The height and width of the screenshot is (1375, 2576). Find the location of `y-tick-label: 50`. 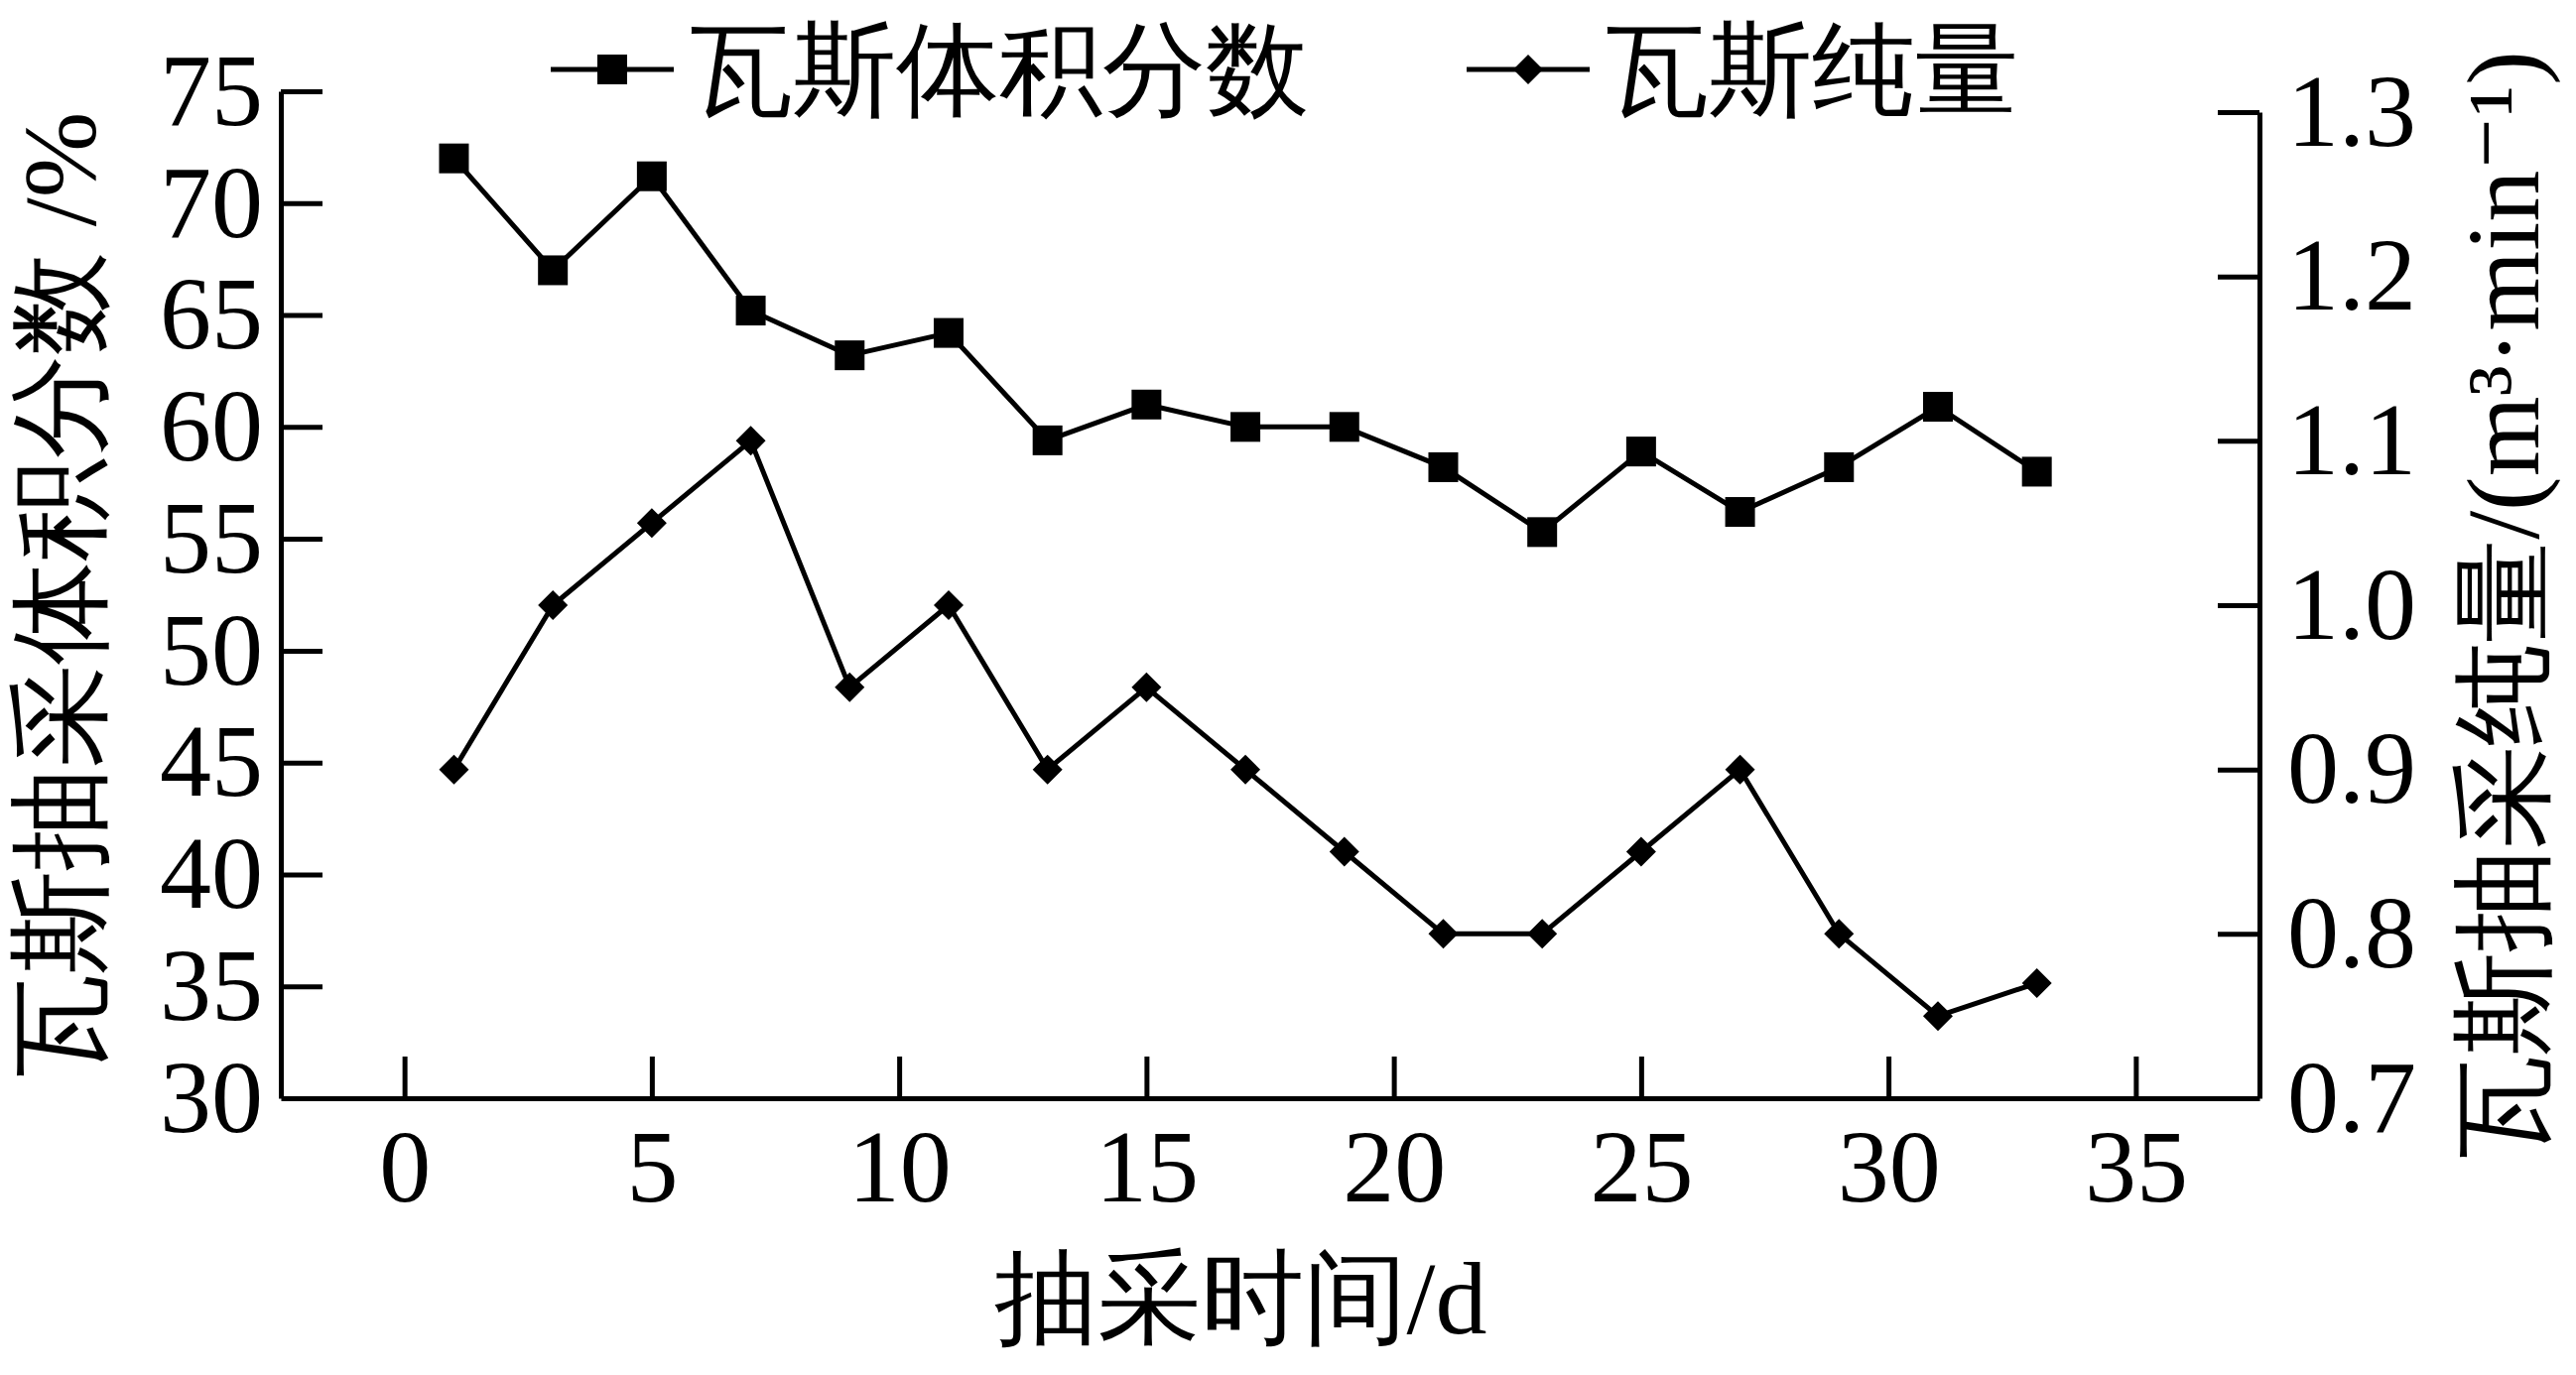

y-tick-label: 50 is located at coordinates (212, 648).